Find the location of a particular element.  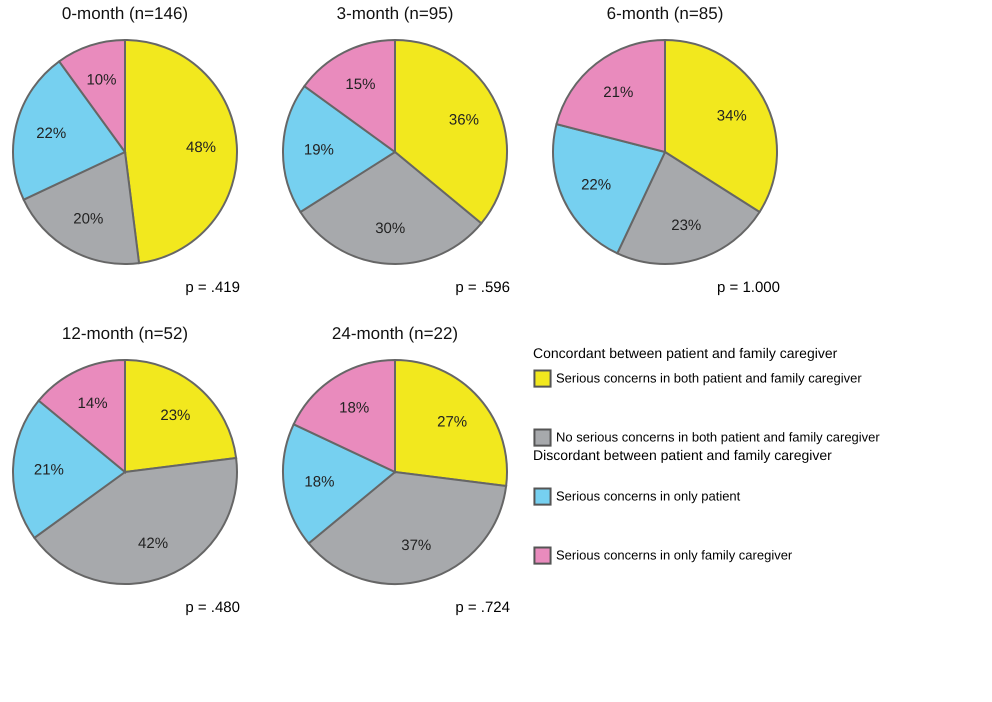

text: Discordant between patient and family caregiver is located at coordinates (682, 455).